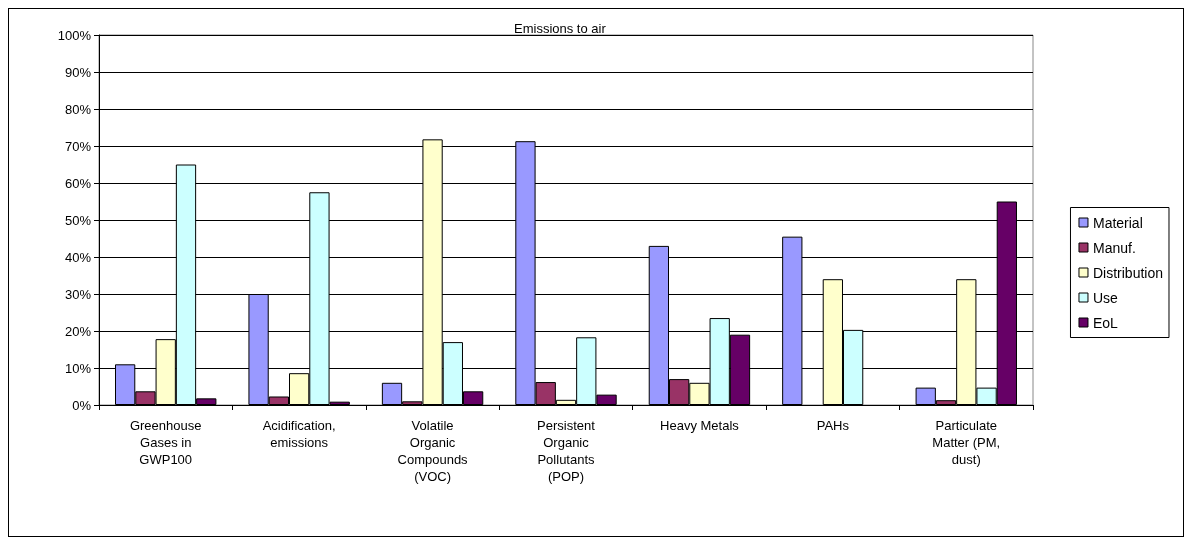 Image resolution: width=1192 pixels, height=545 pixels. I want to click on x-tick-label: Volatile Organic Compounds (VOC), so click(433, 451).